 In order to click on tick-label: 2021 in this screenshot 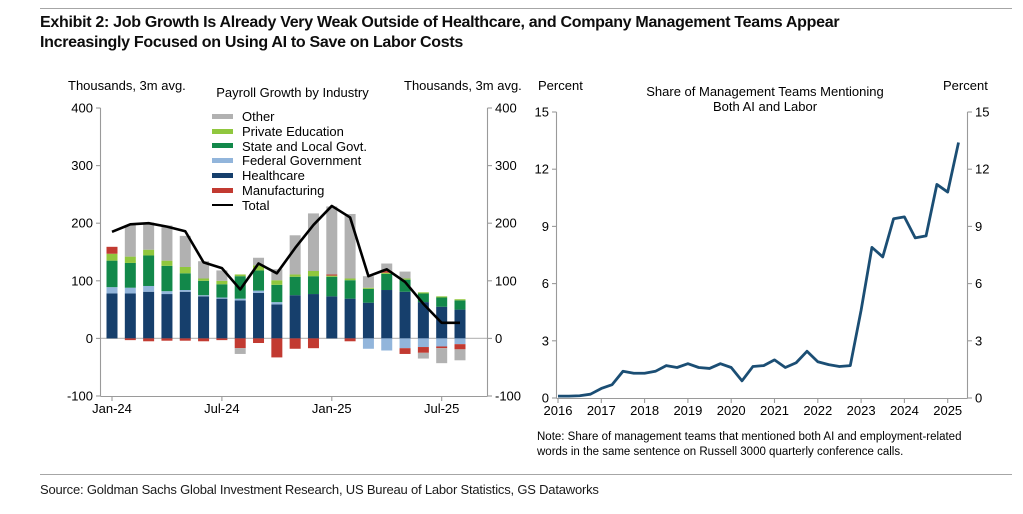, I will do `click(774, 410)`.